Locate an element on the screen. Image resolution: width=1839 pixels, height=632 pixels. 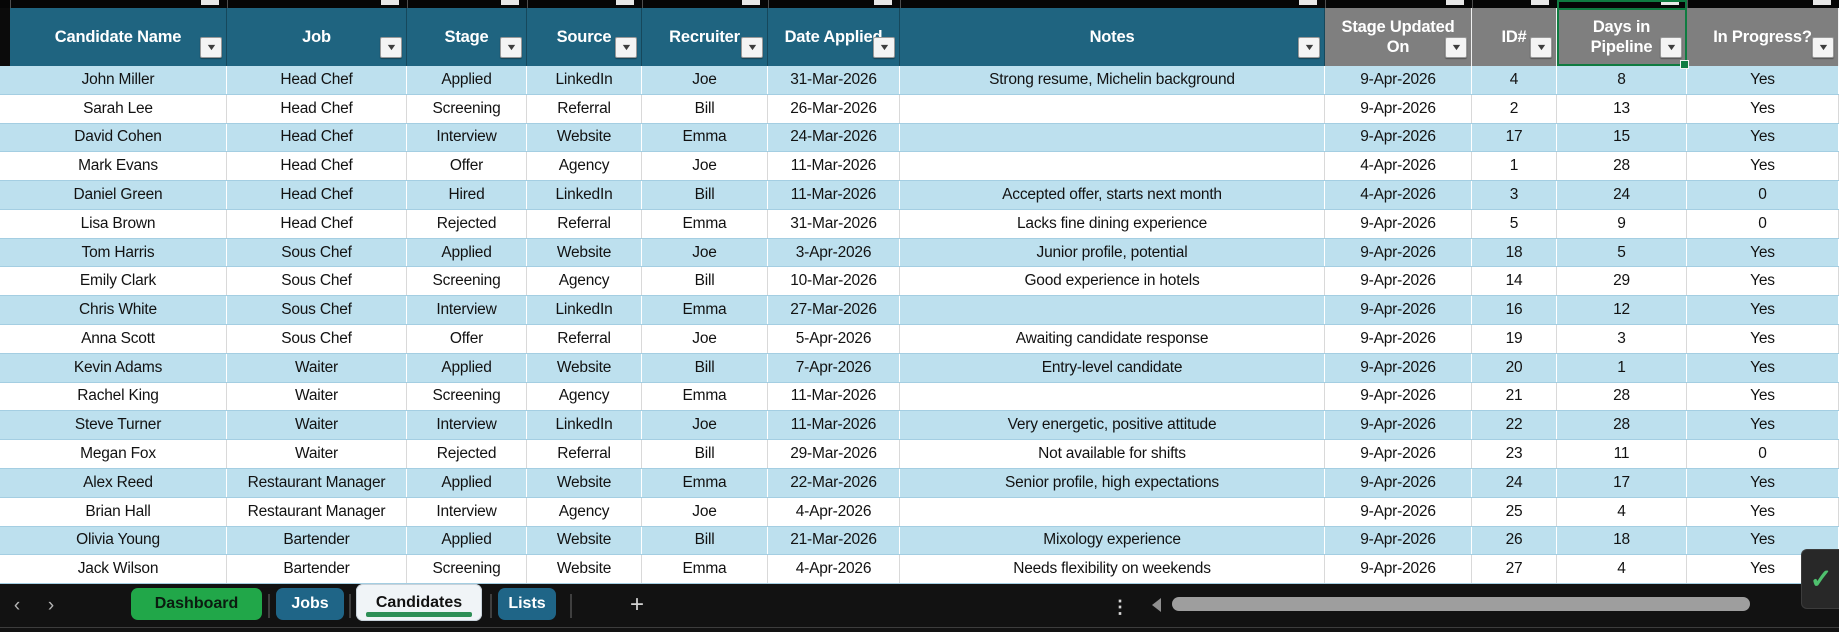
cell-candidate-name: Emily Clark is located at coordinates (118, 281).